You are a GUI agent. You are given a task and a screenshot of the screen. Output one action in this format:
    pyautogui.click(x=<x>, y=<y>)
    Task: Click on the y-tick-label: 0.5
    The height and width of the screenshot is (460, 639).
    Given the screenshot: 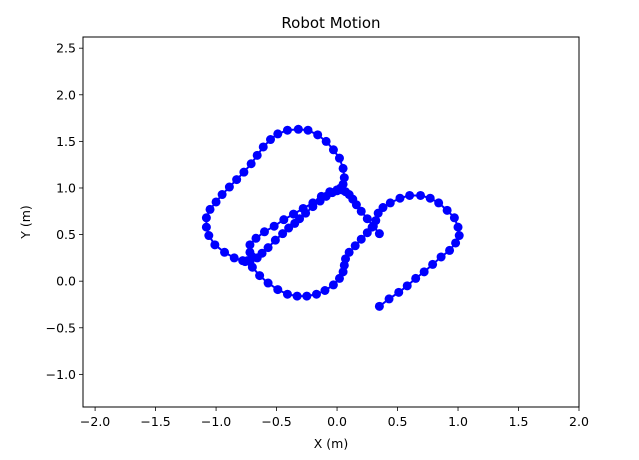 What is the action you would take?
    pyautogui.click(x=66, y=234)
    